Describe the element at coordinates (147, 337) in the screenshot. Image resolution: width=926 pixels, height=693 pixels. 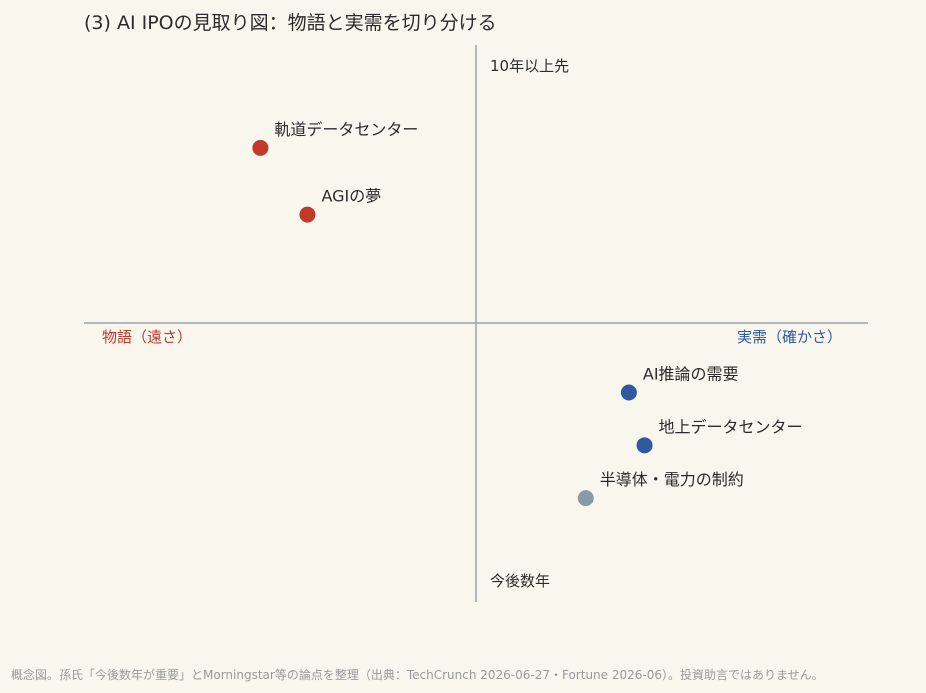
I see `axis-label-x-left: 物語（遠さ）` at that location.